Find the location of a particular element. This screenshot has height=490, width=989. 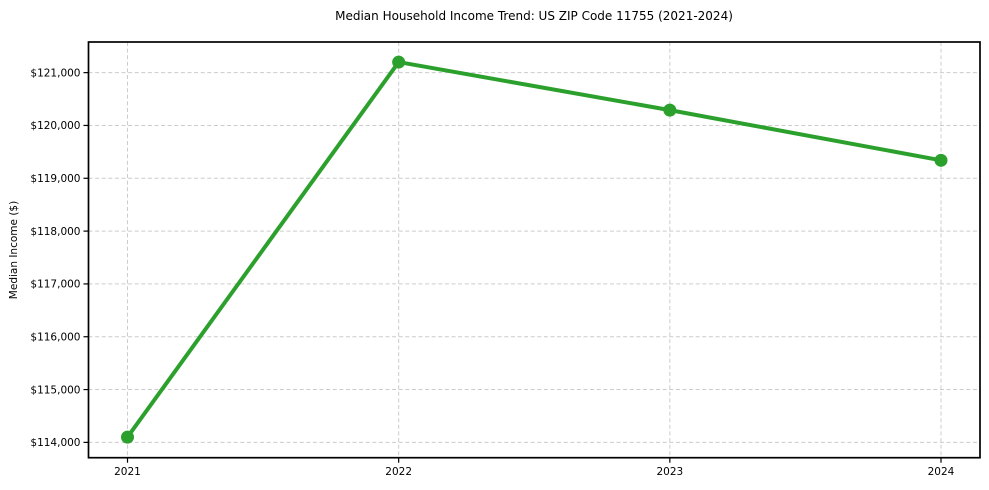

data-point-2023 is located at coordinates (670, 110).